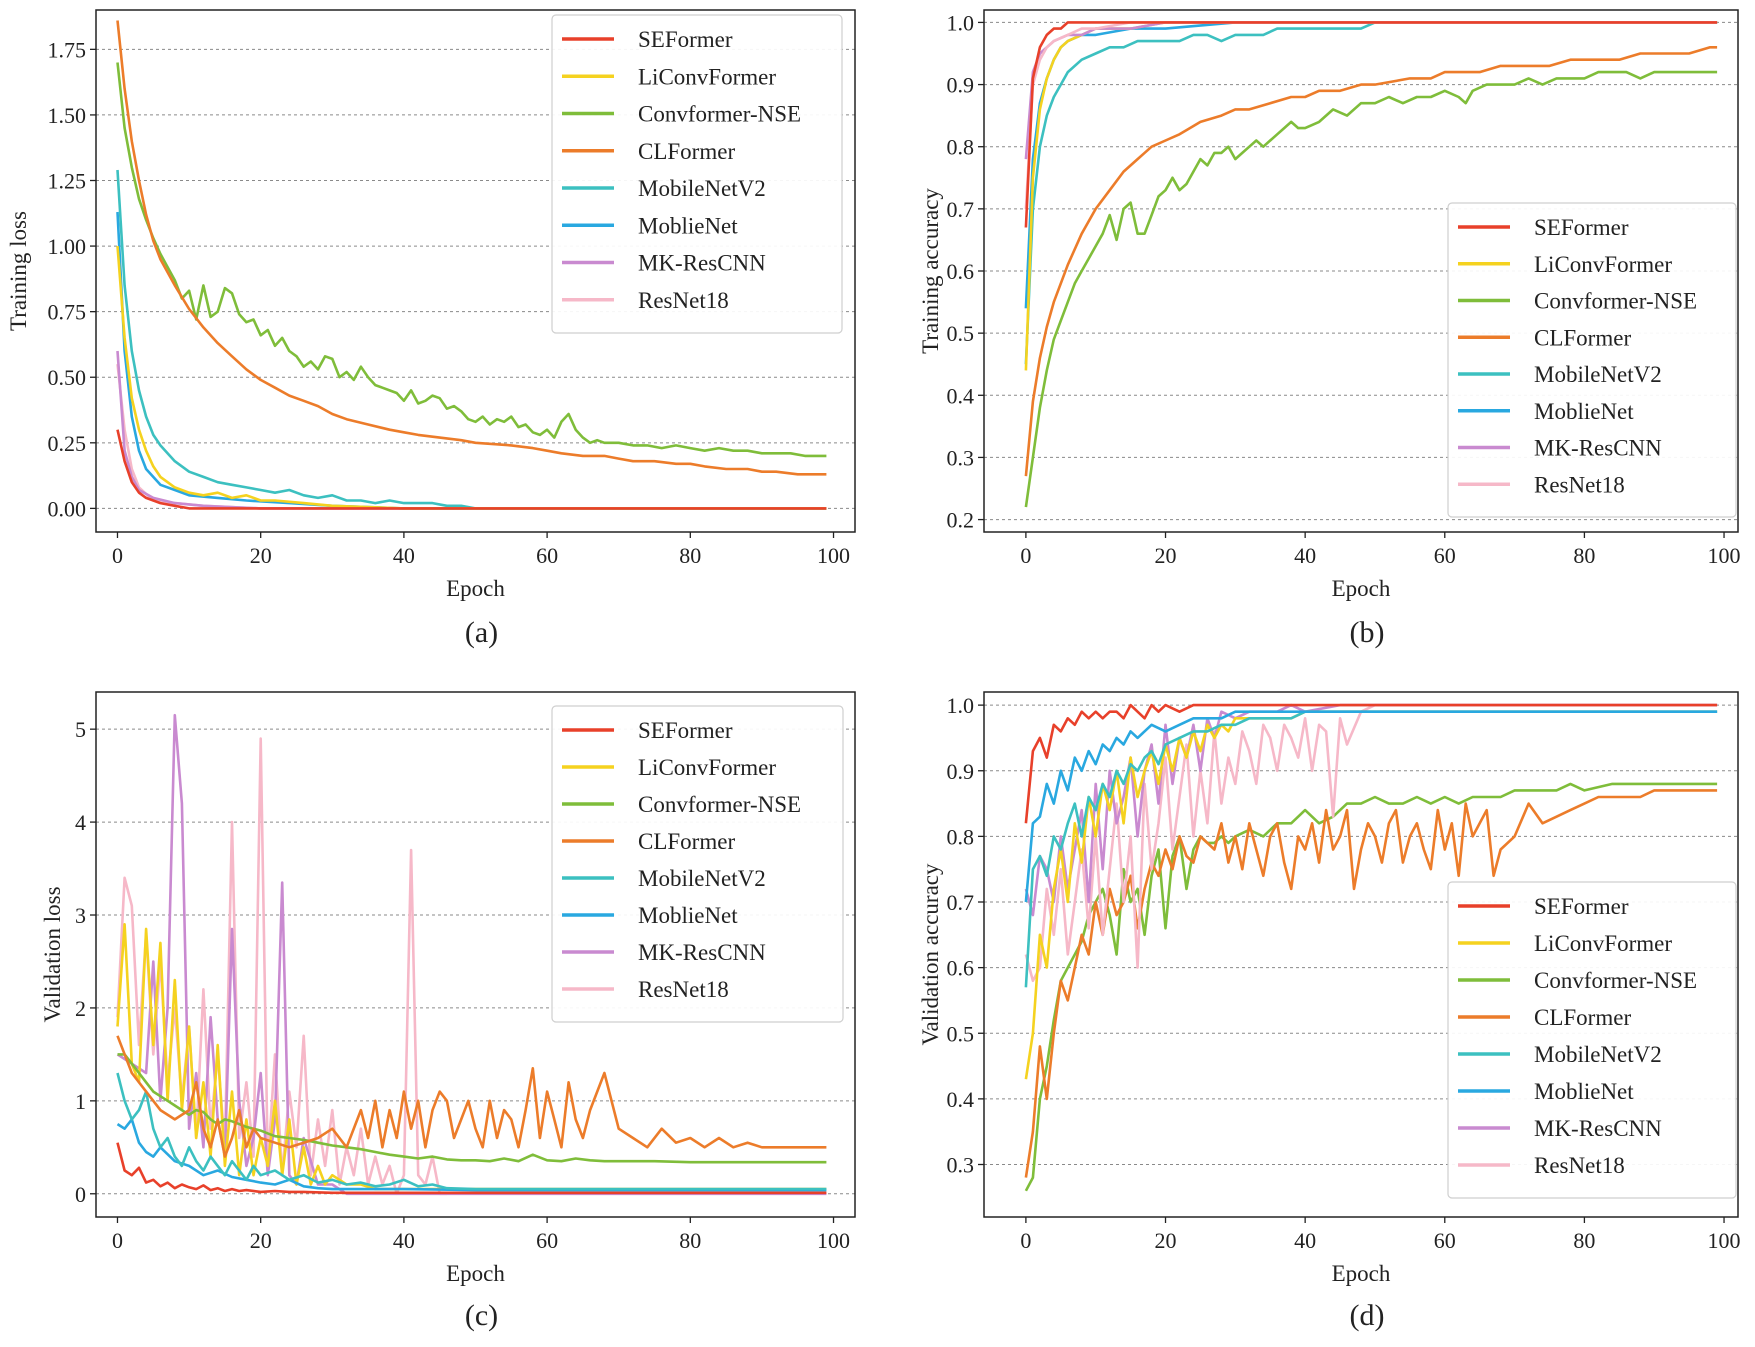  What do you see at coordinates (961, 902) in the screenshot?
I see `y-tick-label: 0.7` at bounding box center [961, 902].